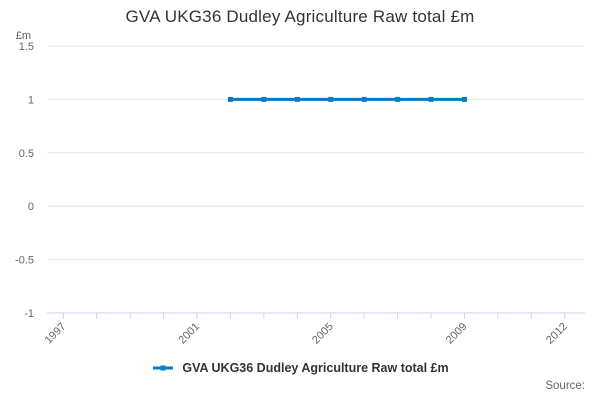 The height and width of the screenshot is (400, 600). What do you see at coordinates (323, 334) in the screenshot?
I see `x-axis-tick-label: 2005` at bounding box center [323, 334].